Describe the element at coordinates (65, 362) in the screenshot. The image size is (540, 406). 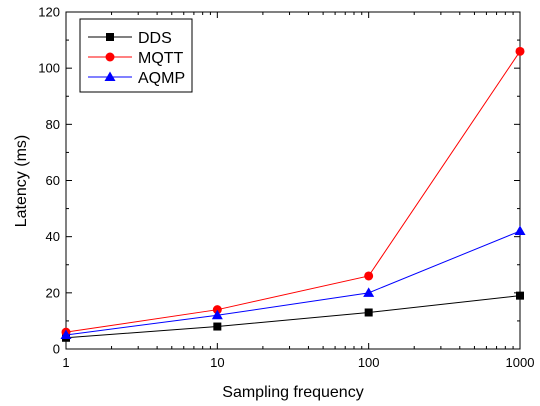
I see `x-tick-label: 1` at that location.